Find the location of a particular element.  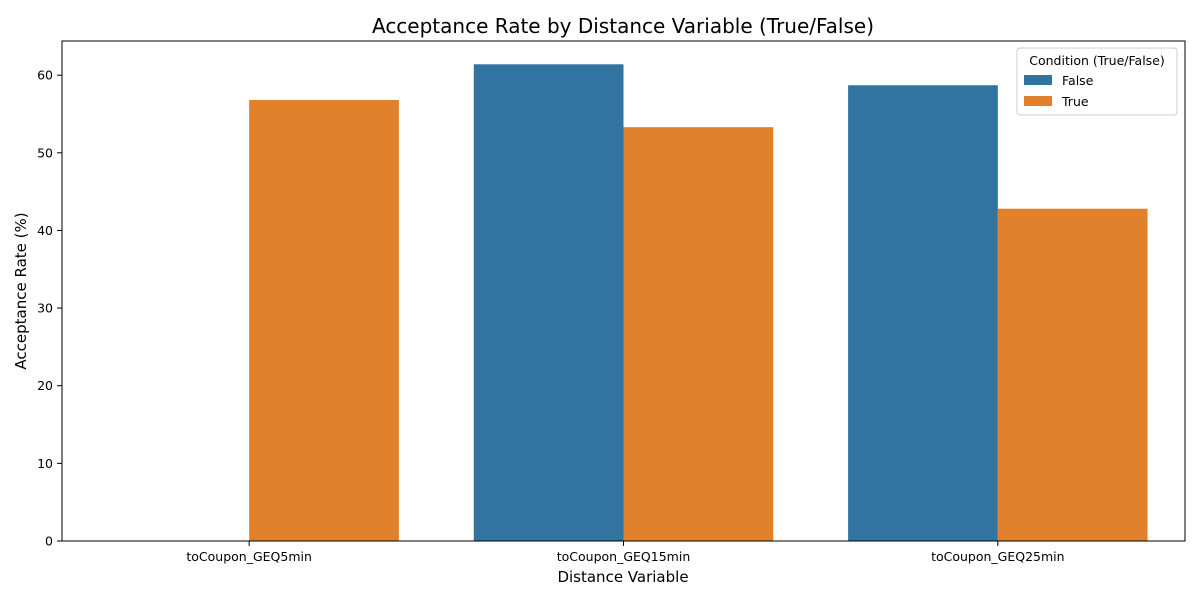

legend-swatch-true is located at coordinates (1038, 101).